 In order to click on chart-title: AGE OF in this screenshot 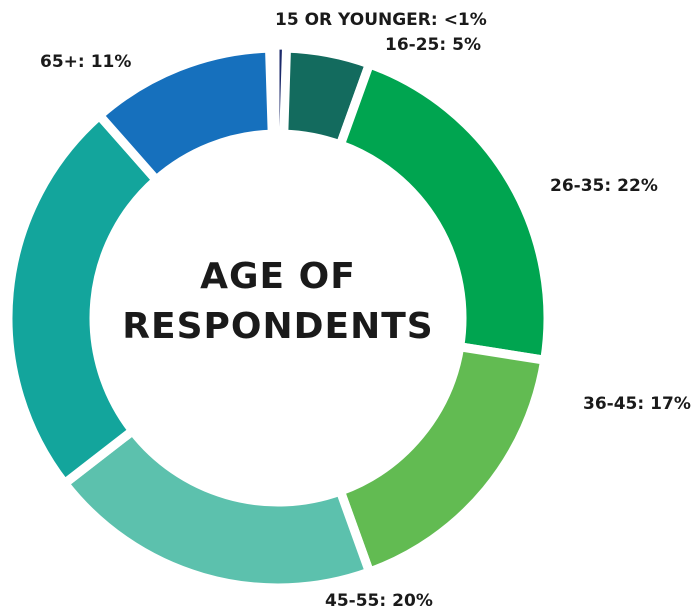, I will do `click(278, 276)`.